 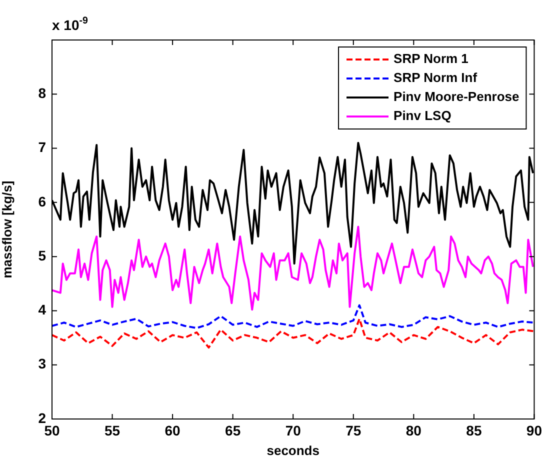 I want to click on legend-label: SRP Norm Inf, so click(x=436, y=78).